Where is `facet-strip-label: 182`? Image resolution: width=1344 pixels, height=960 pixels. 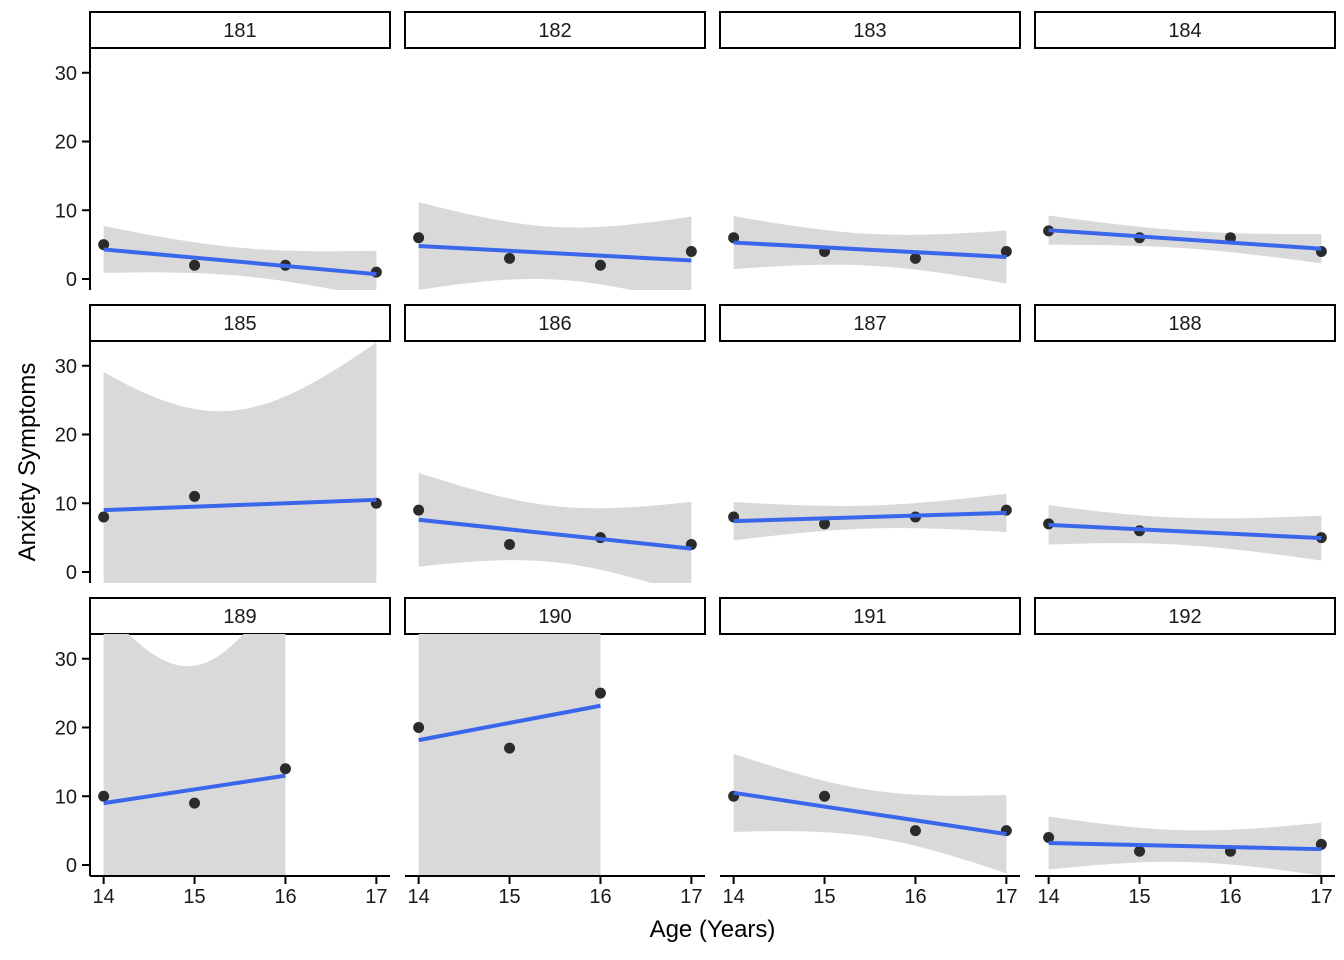 facet-strip-label: 182 is located at coordinates (554, 31).